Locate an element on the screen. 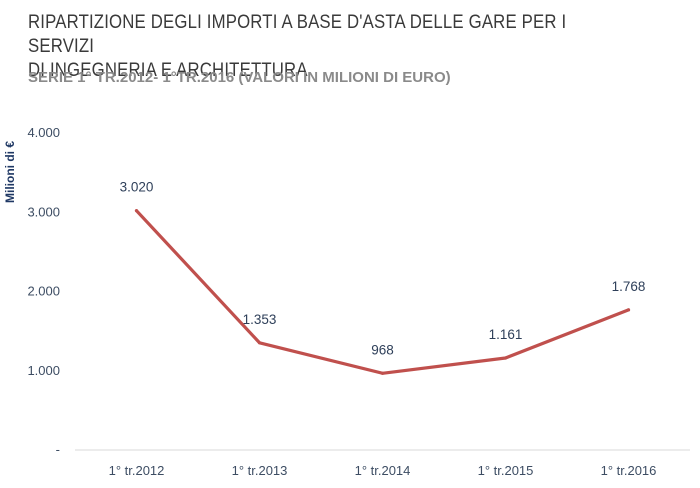 The width and height of the screenshot is (700, 488). data-label: 1.768 is located at coordinates (629, 286).